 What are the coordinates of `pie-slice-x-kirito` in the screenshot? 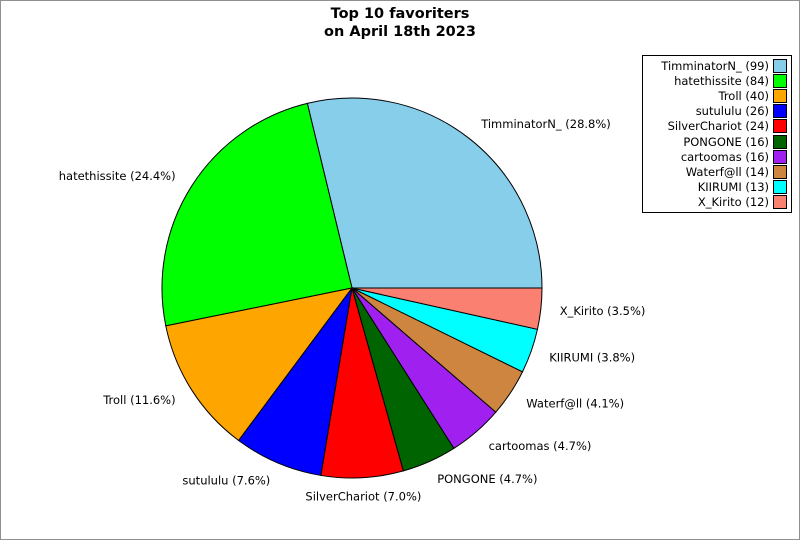 It's located at (447, 308).